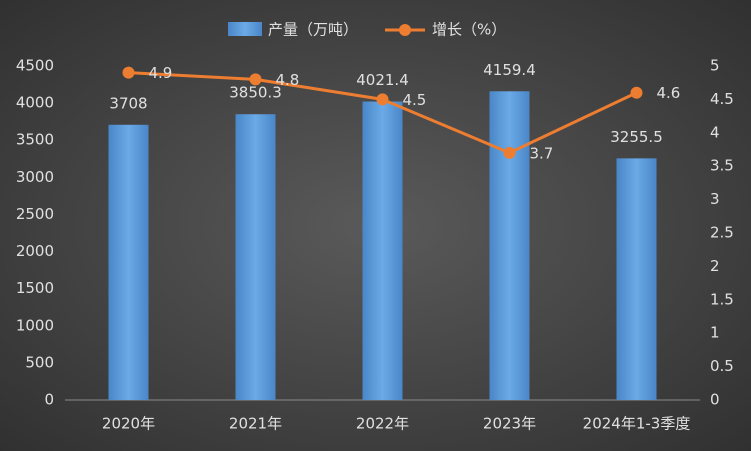 The height and width of the screenshot is (451, 751). I want to click on x-tick-label: 2024年1-3季度, so click(637, 424).